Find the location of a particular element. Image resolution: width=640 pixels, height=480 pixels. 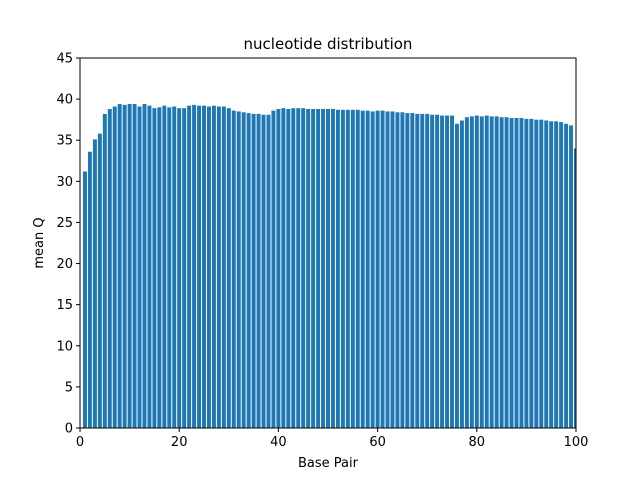

x-axis-label: Base Pair is located at coordinates (328, 463).